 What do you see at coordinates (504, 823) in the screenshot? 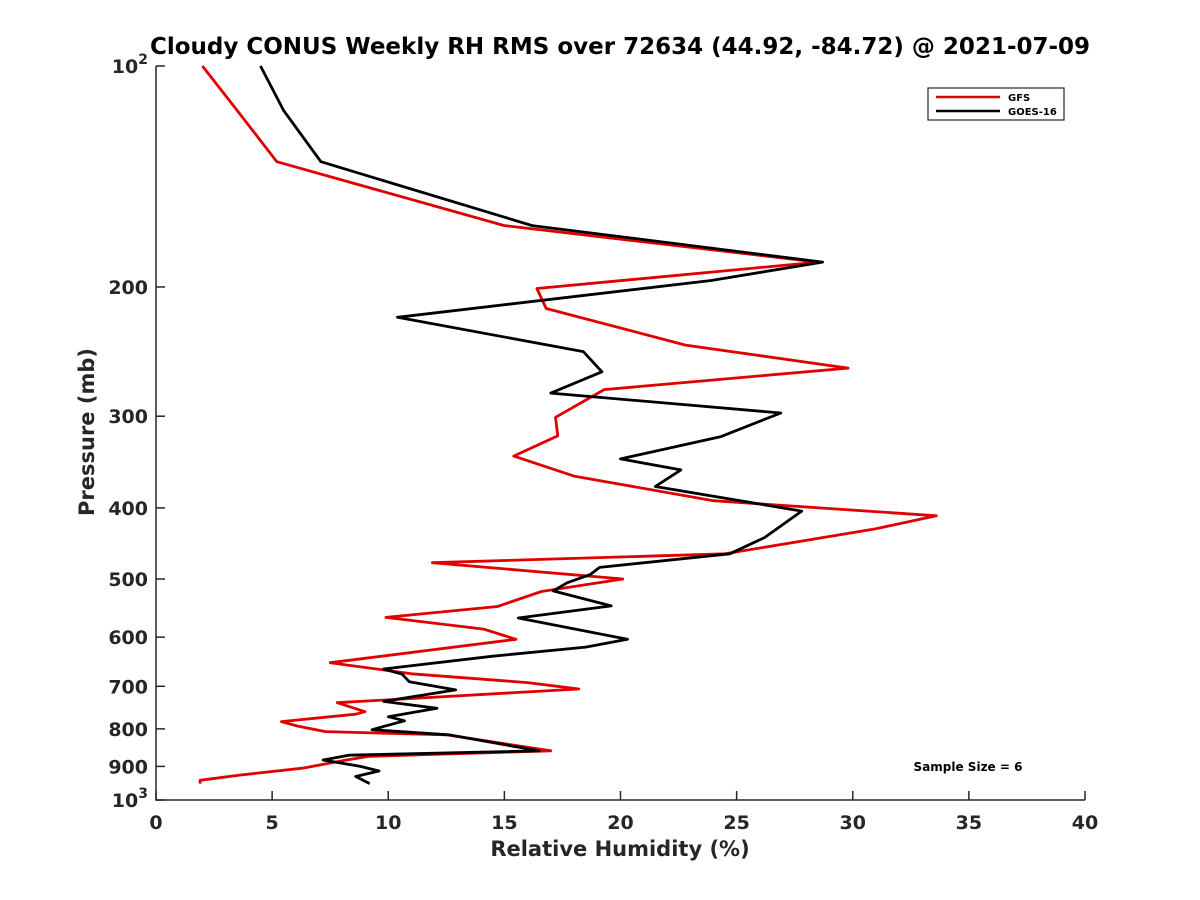
I see `x-tick-label: 15` at bounding box center [504, 823].